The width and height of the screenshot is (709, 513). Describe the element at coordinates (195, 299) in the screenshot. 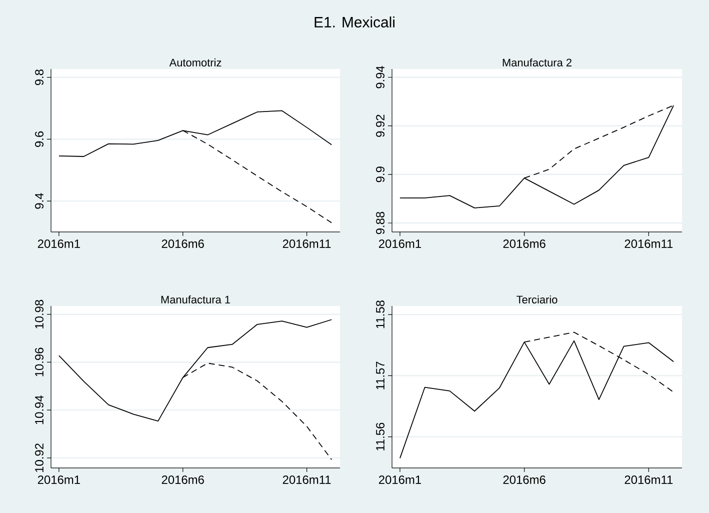

I see `chart-title: Manufactura 1` at that location.